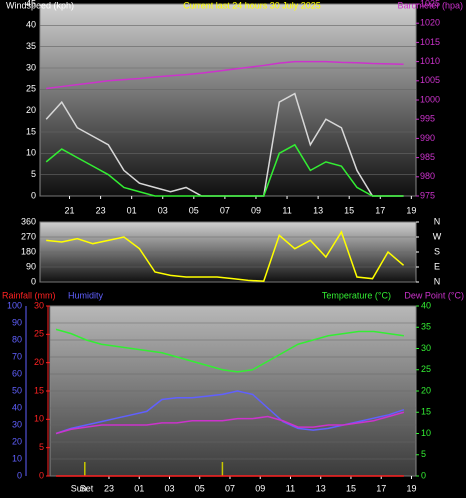 The height and width of the screenshot is (498, 466). Describe the element at coordinates (437, 251) in the screenshot. I see `y2-tick-label: S` at that location.